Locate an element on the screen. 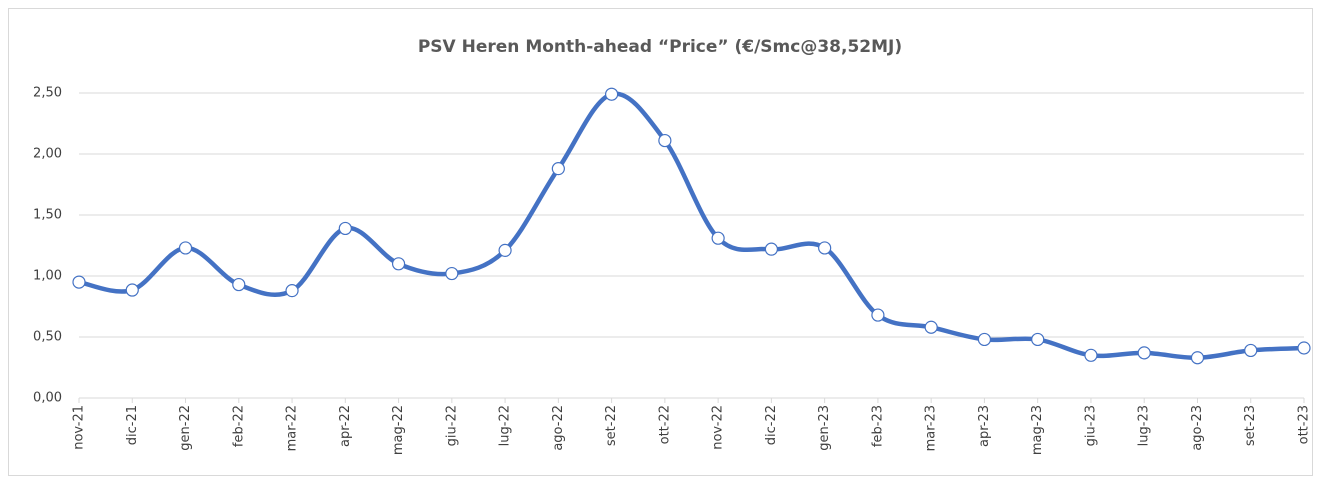 The image size is (1321, 483). x-tick-label: apr-22 is located at coordinates (345, 426).